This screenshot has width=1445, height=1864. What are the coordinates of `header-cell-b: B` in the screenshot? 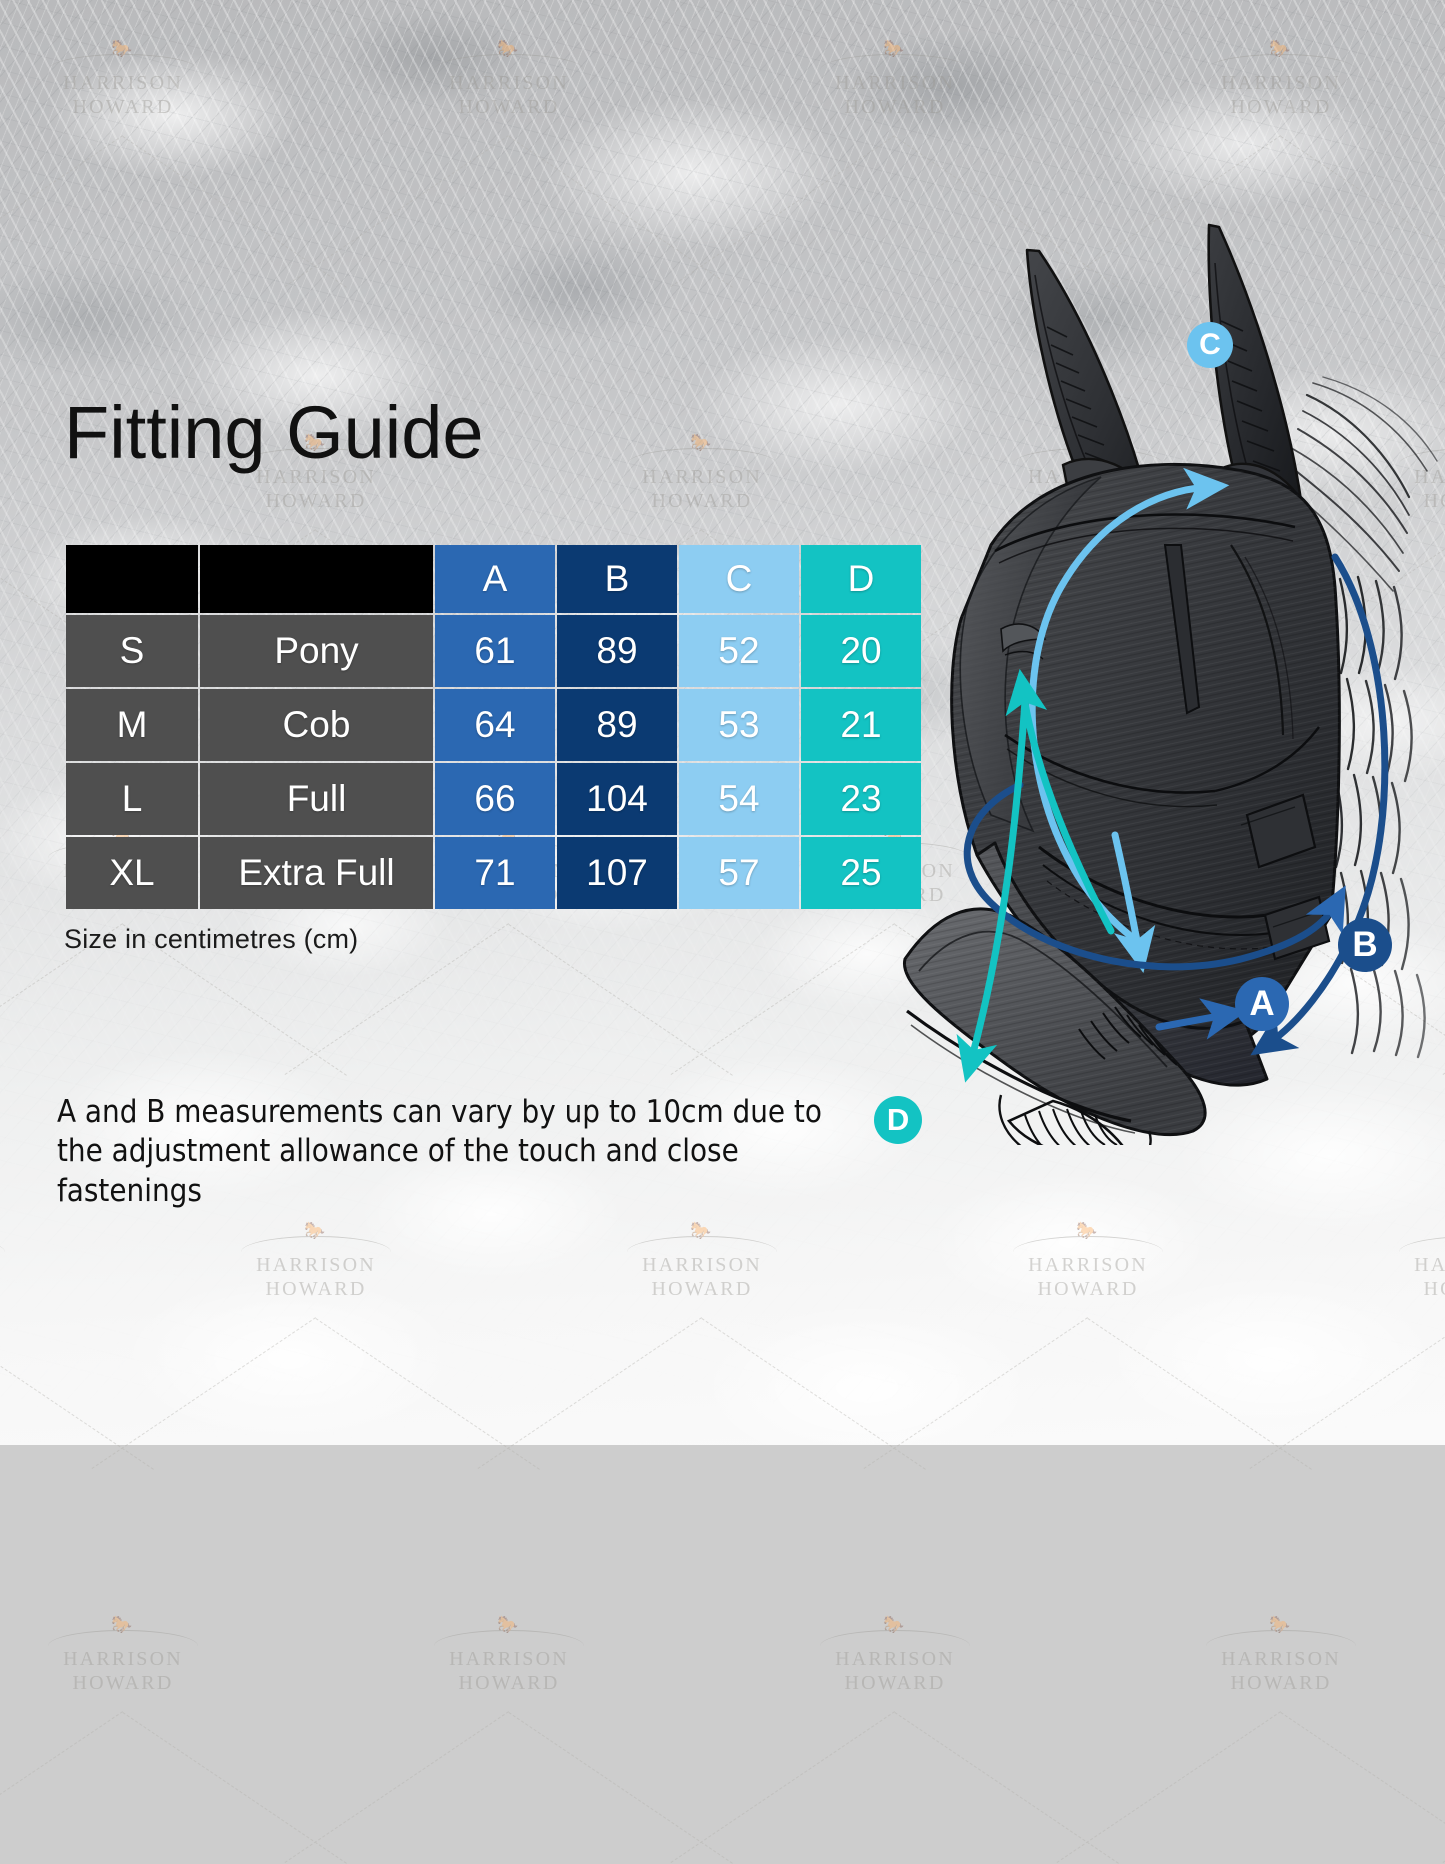 It's located at (617, 579).